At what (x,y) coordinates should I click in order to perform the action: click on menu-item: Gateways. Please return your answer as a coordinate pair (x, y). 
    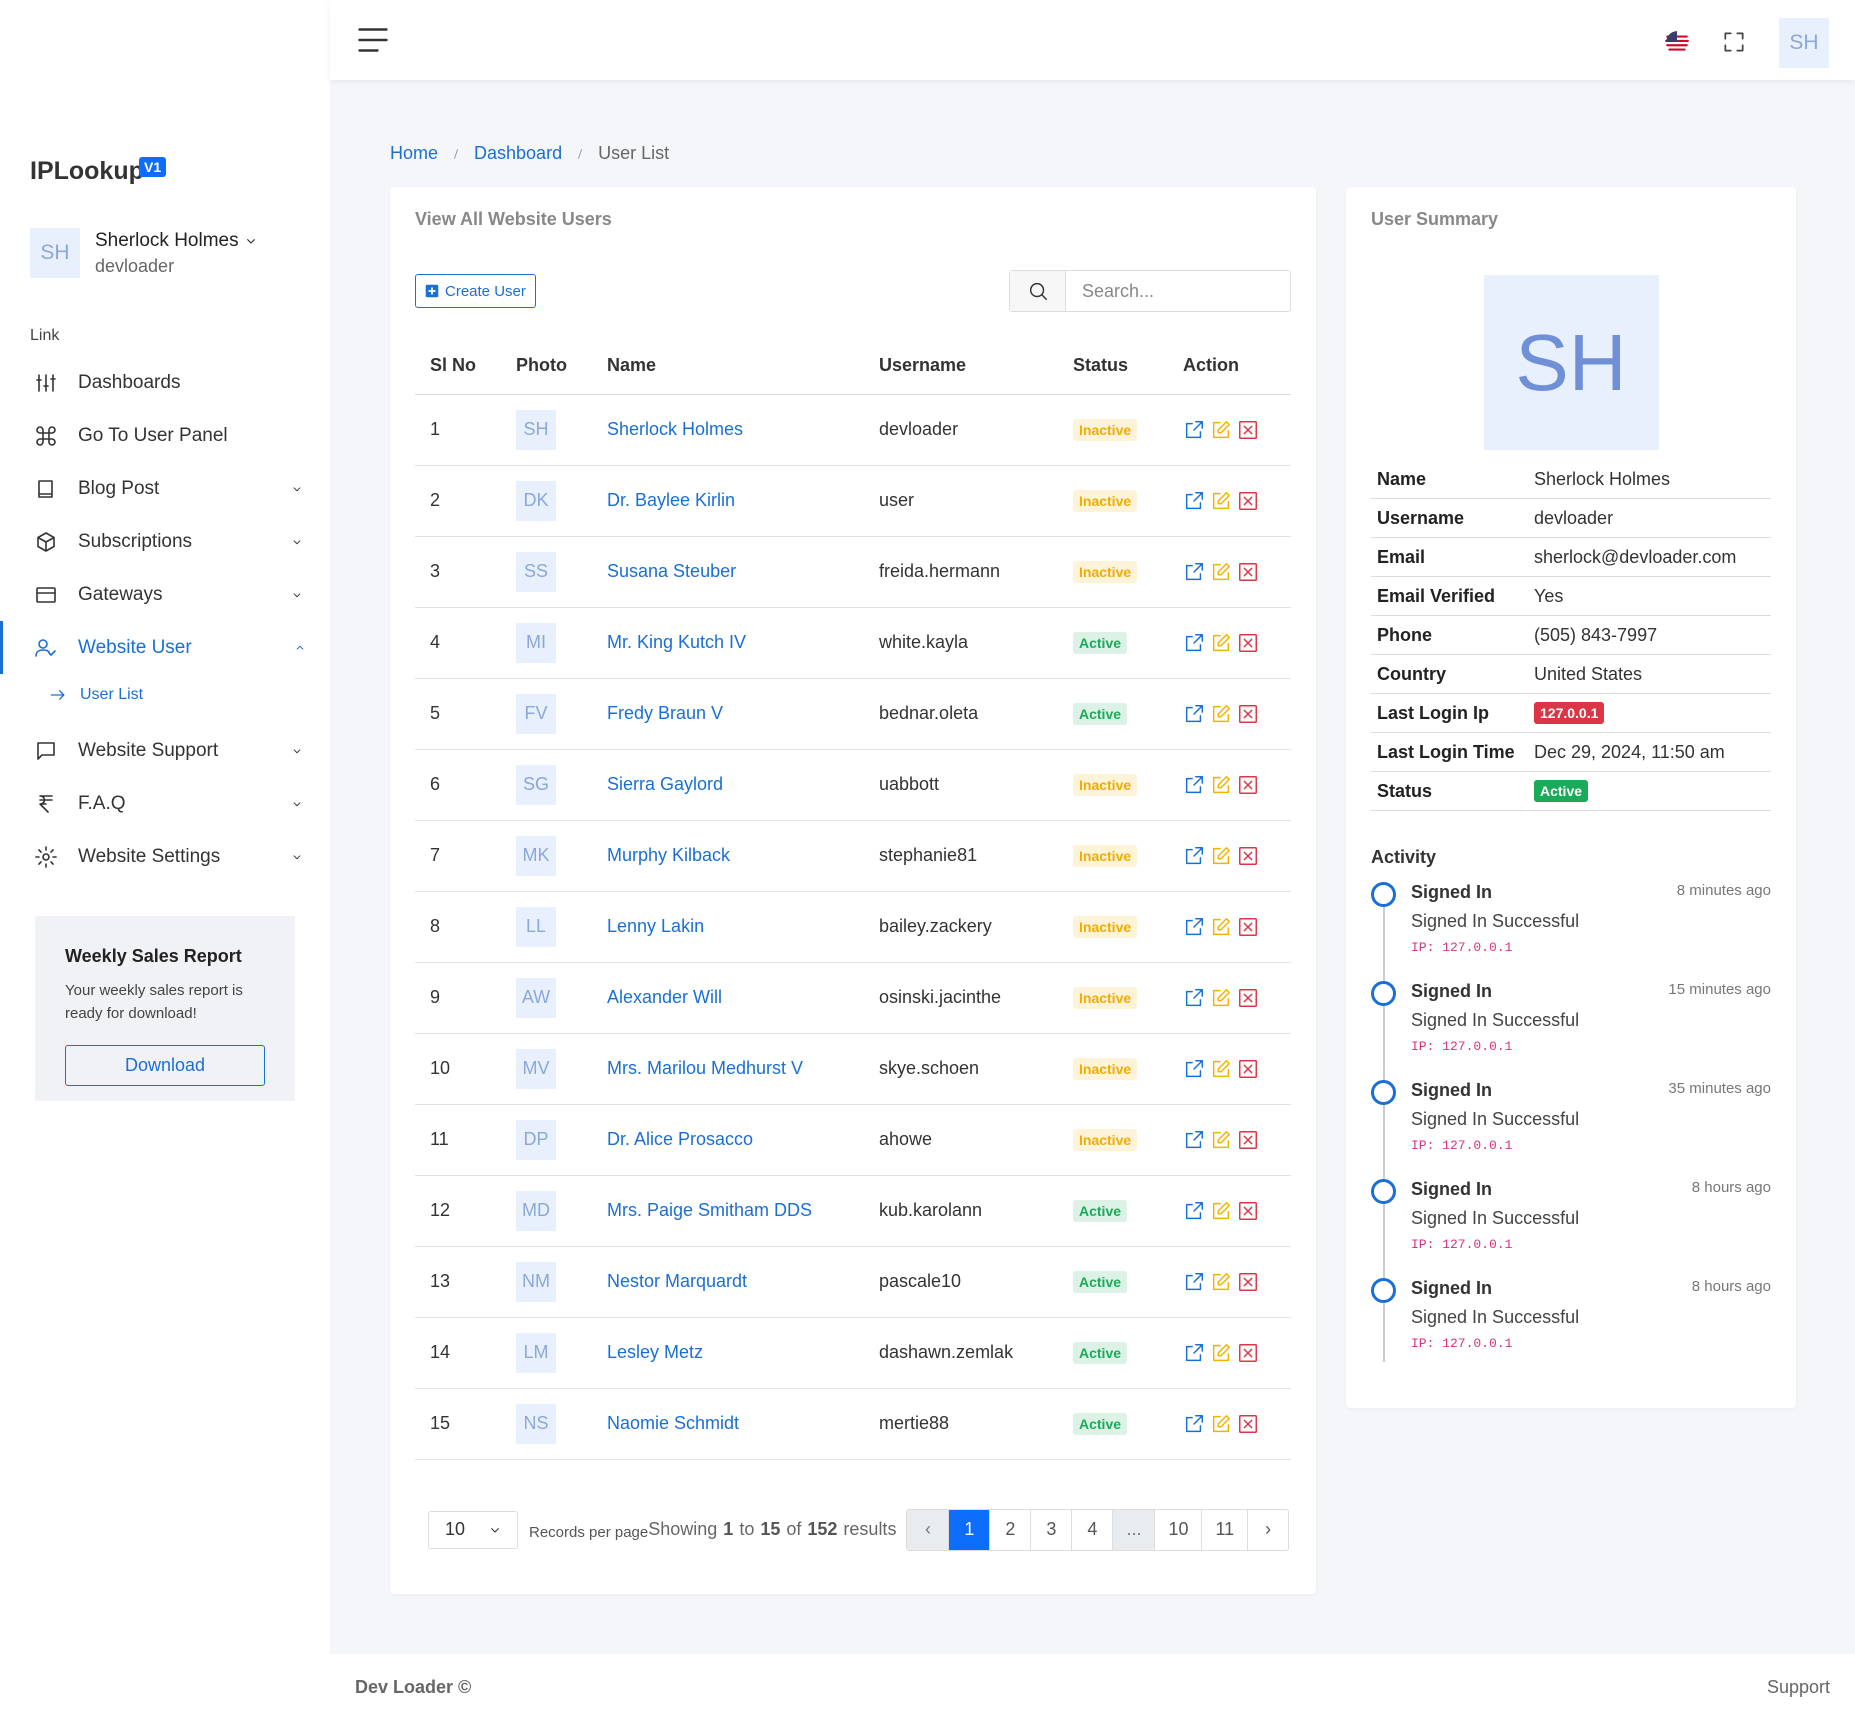
    Looking at the image, I should click on (165, 594).